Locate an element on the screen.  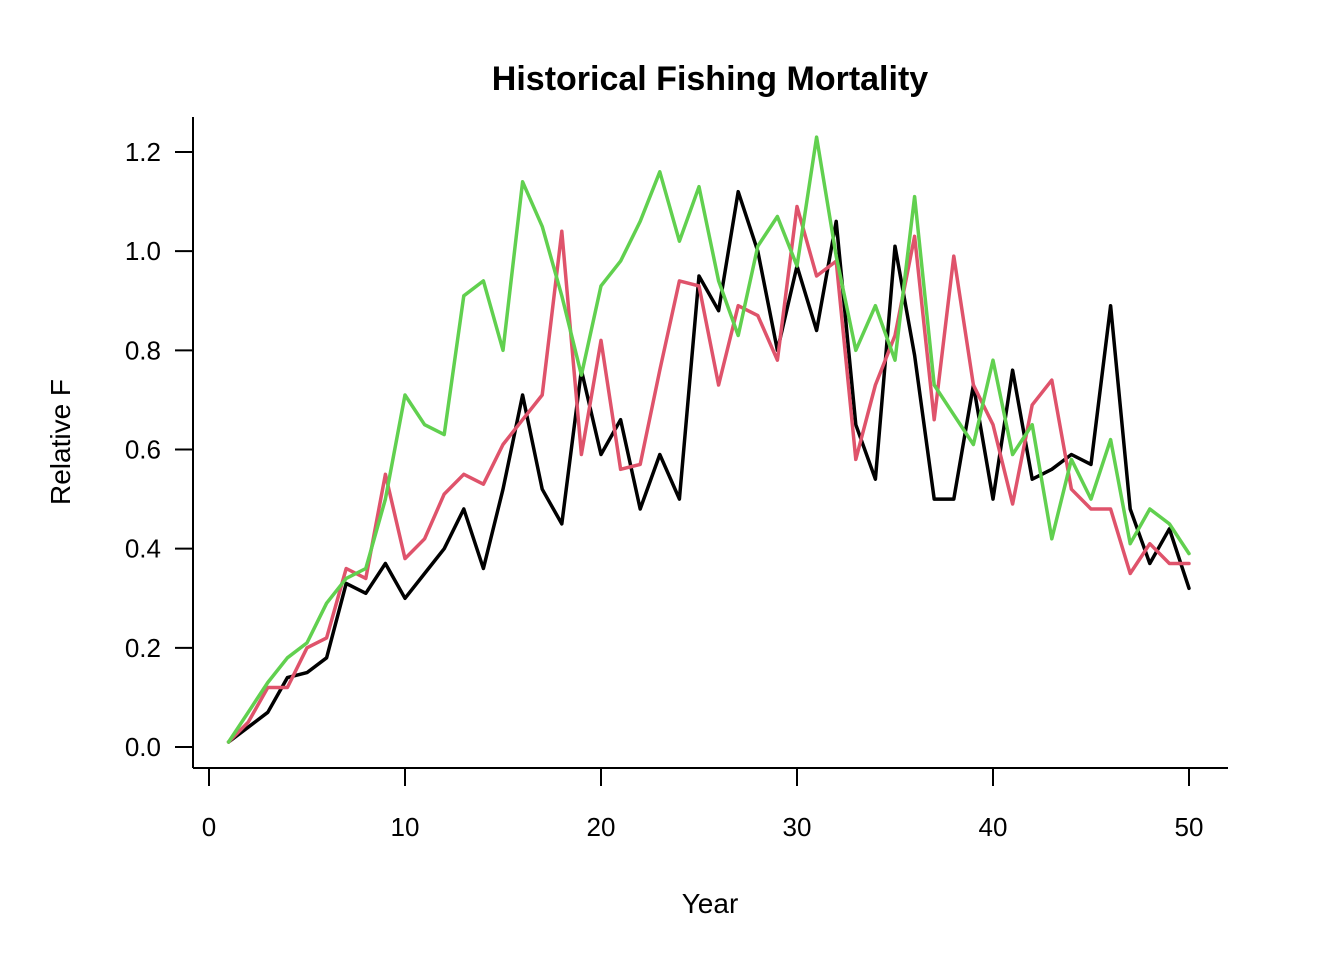
chart-title: Historical Fishing Mortality is located at coordinates (710, 79).